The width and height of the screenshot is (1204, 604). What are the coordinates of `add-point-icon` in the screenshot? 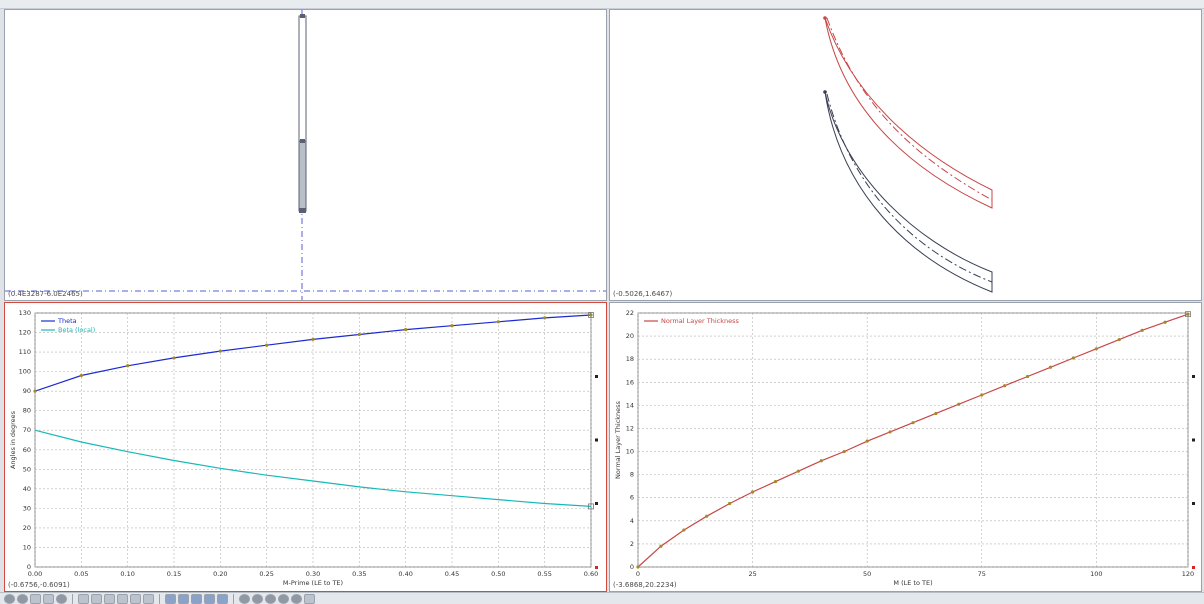 It's located at (109, 598).